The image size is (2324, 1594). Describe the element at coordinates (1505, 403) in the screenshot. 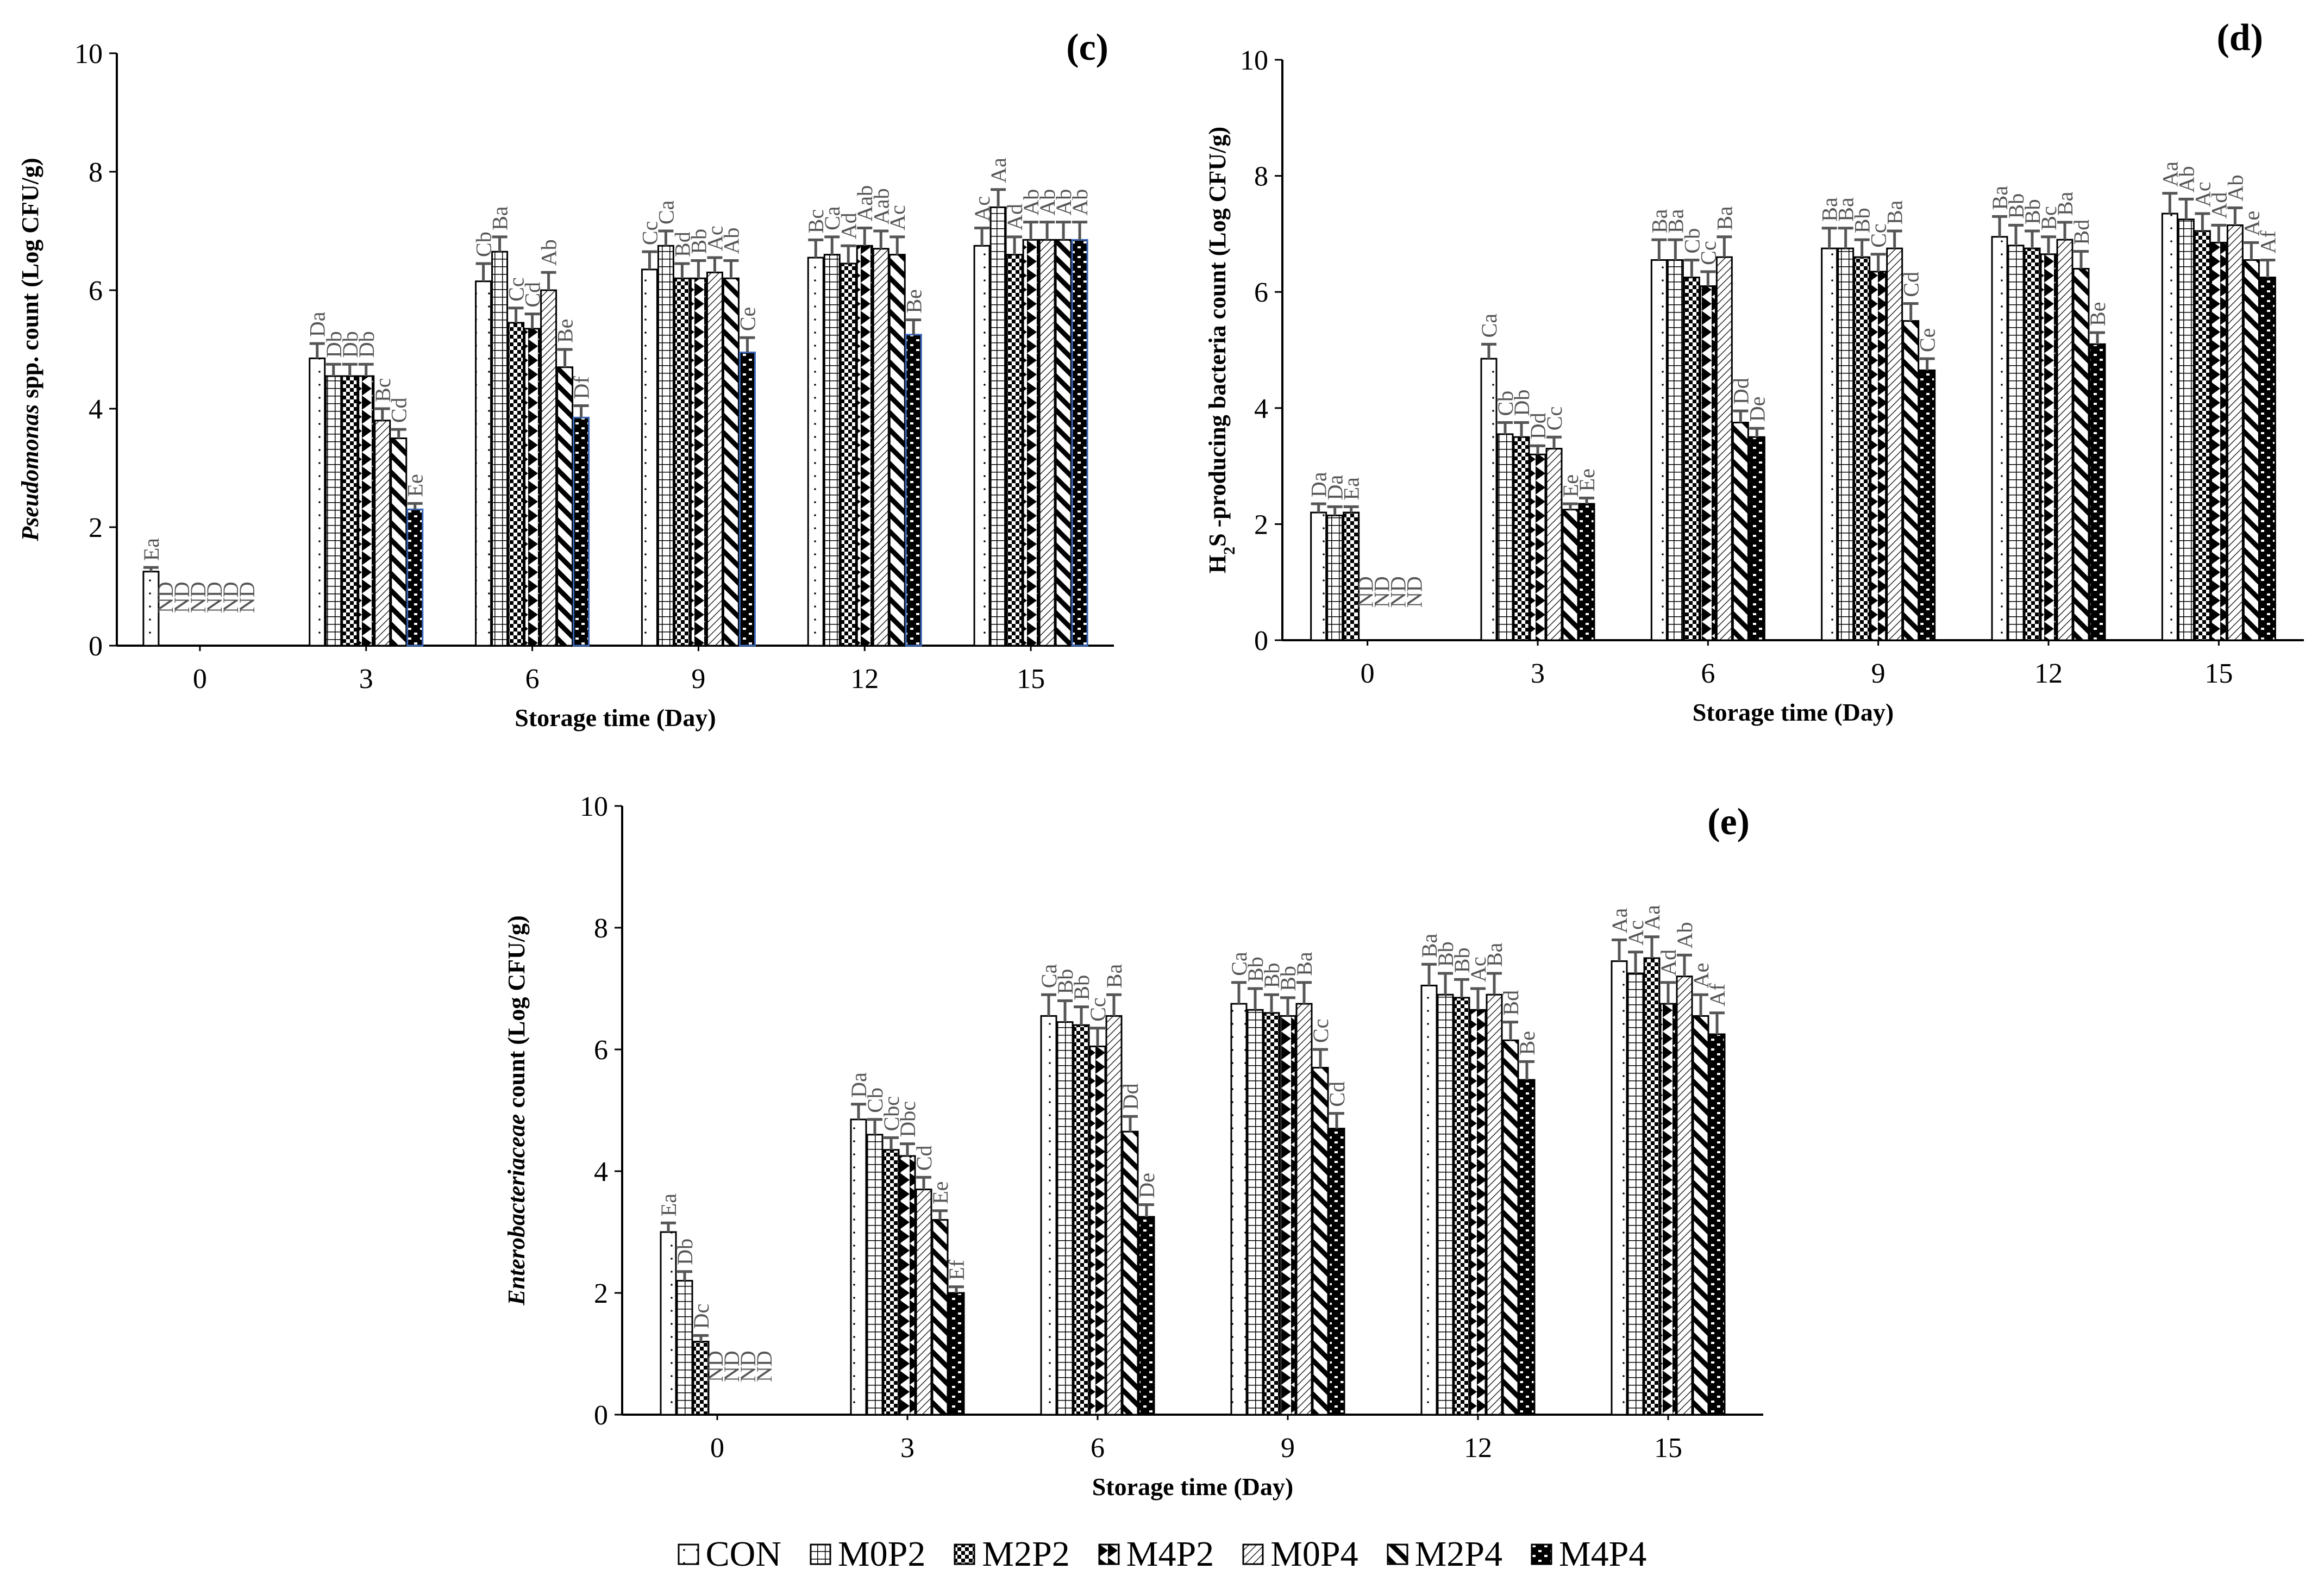

I see `data-label: Cb` at that location.